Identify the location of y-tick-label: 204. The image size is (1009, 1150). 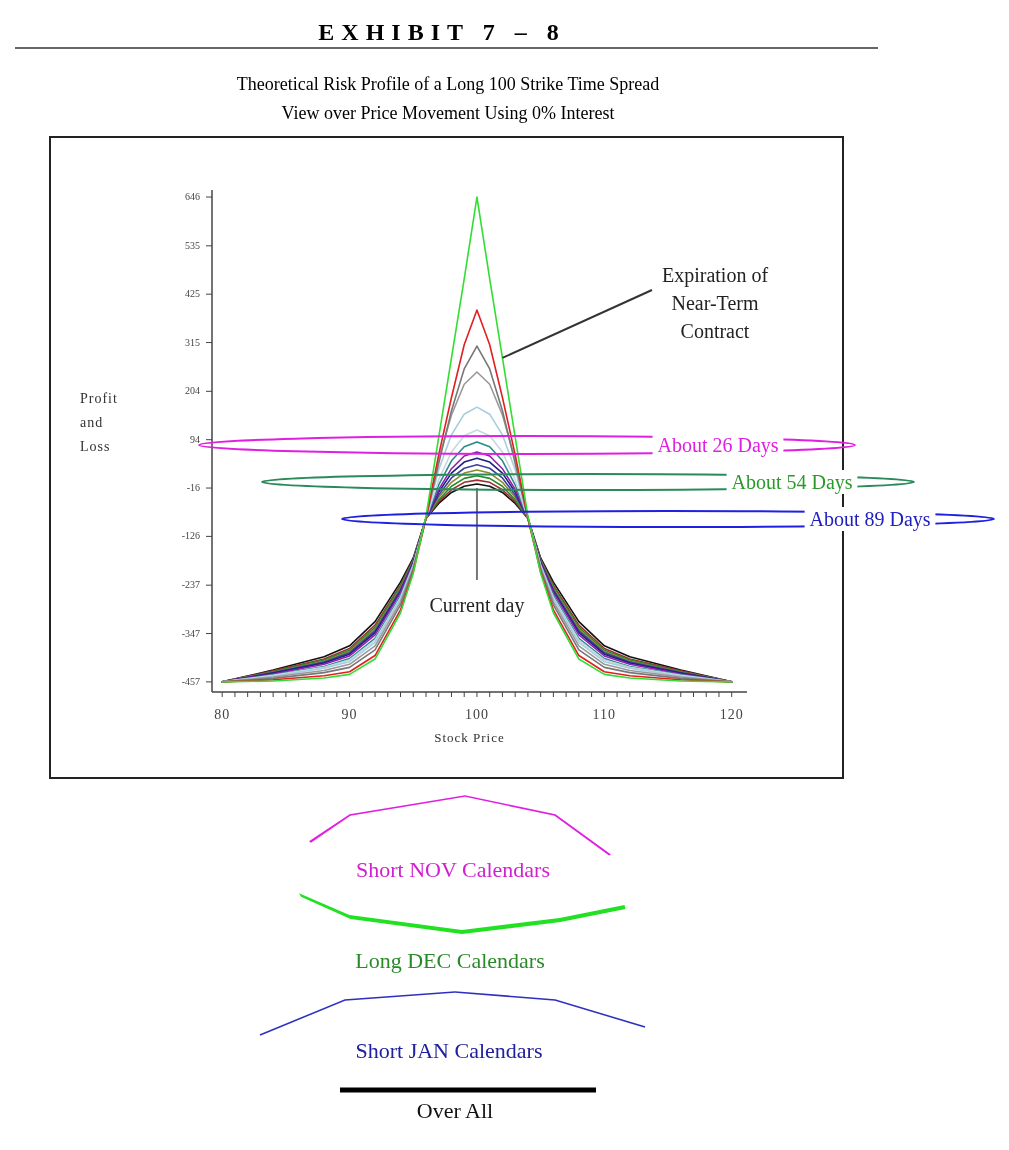
(192, 391).